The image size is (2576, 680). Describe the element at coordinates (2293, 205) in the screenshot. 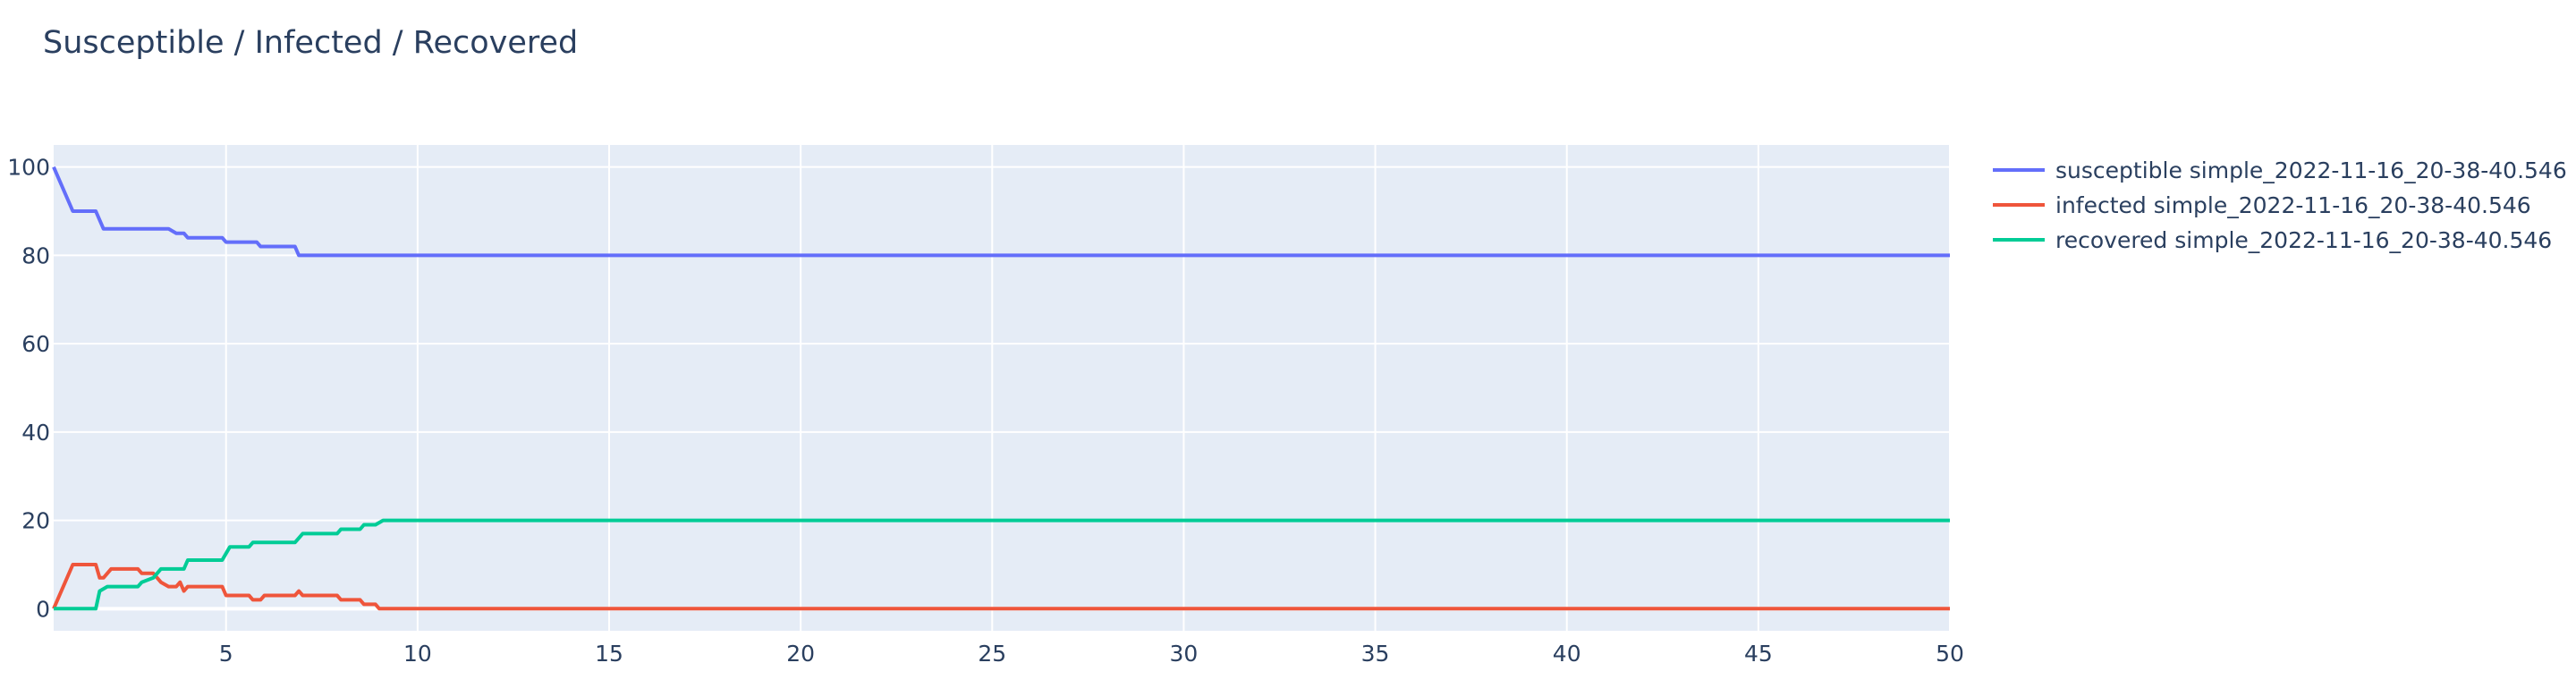

I see `legend-label: infected simple_2022-11-16_20-38-40.546` at that location.